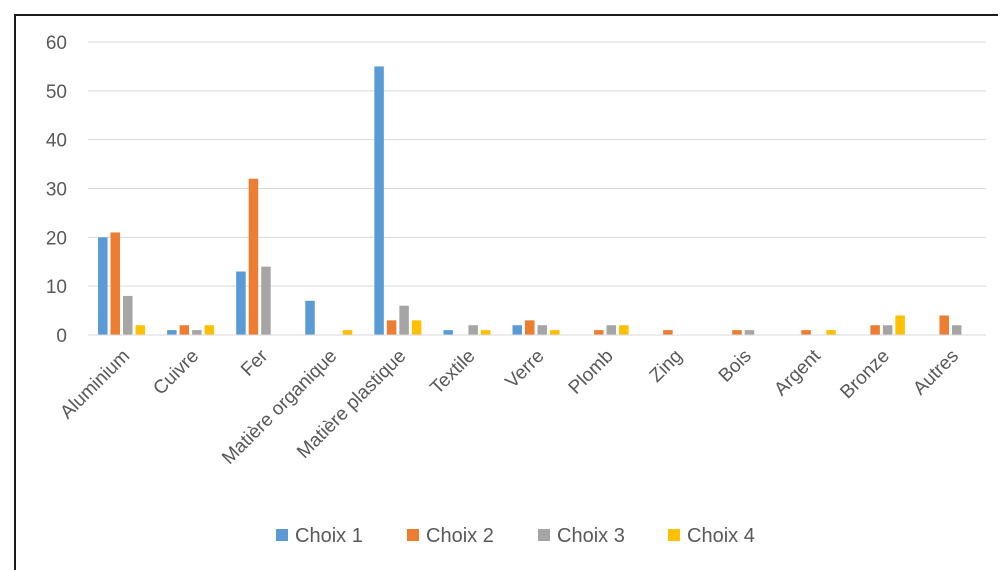  What do you see at coordinates (56, 141) in the screenshot?
I see `y-tick-label: 40` at bounding box center [56, 141].